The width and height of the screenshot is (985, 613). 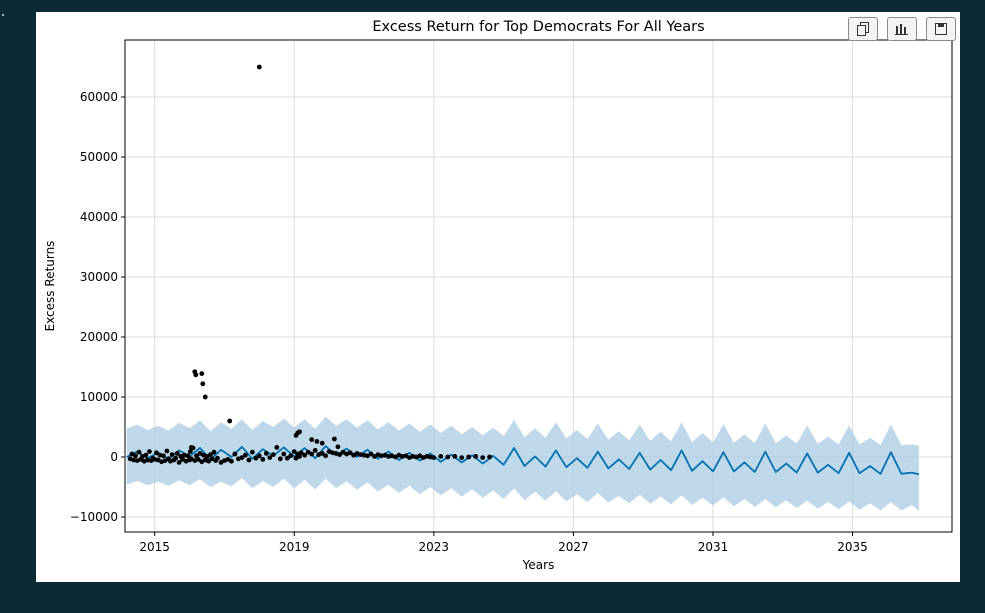 What do you see at coordinates (114, 457) in the screenshot?
I see `y-tick-label: 0` at bounding box center [114, 457].